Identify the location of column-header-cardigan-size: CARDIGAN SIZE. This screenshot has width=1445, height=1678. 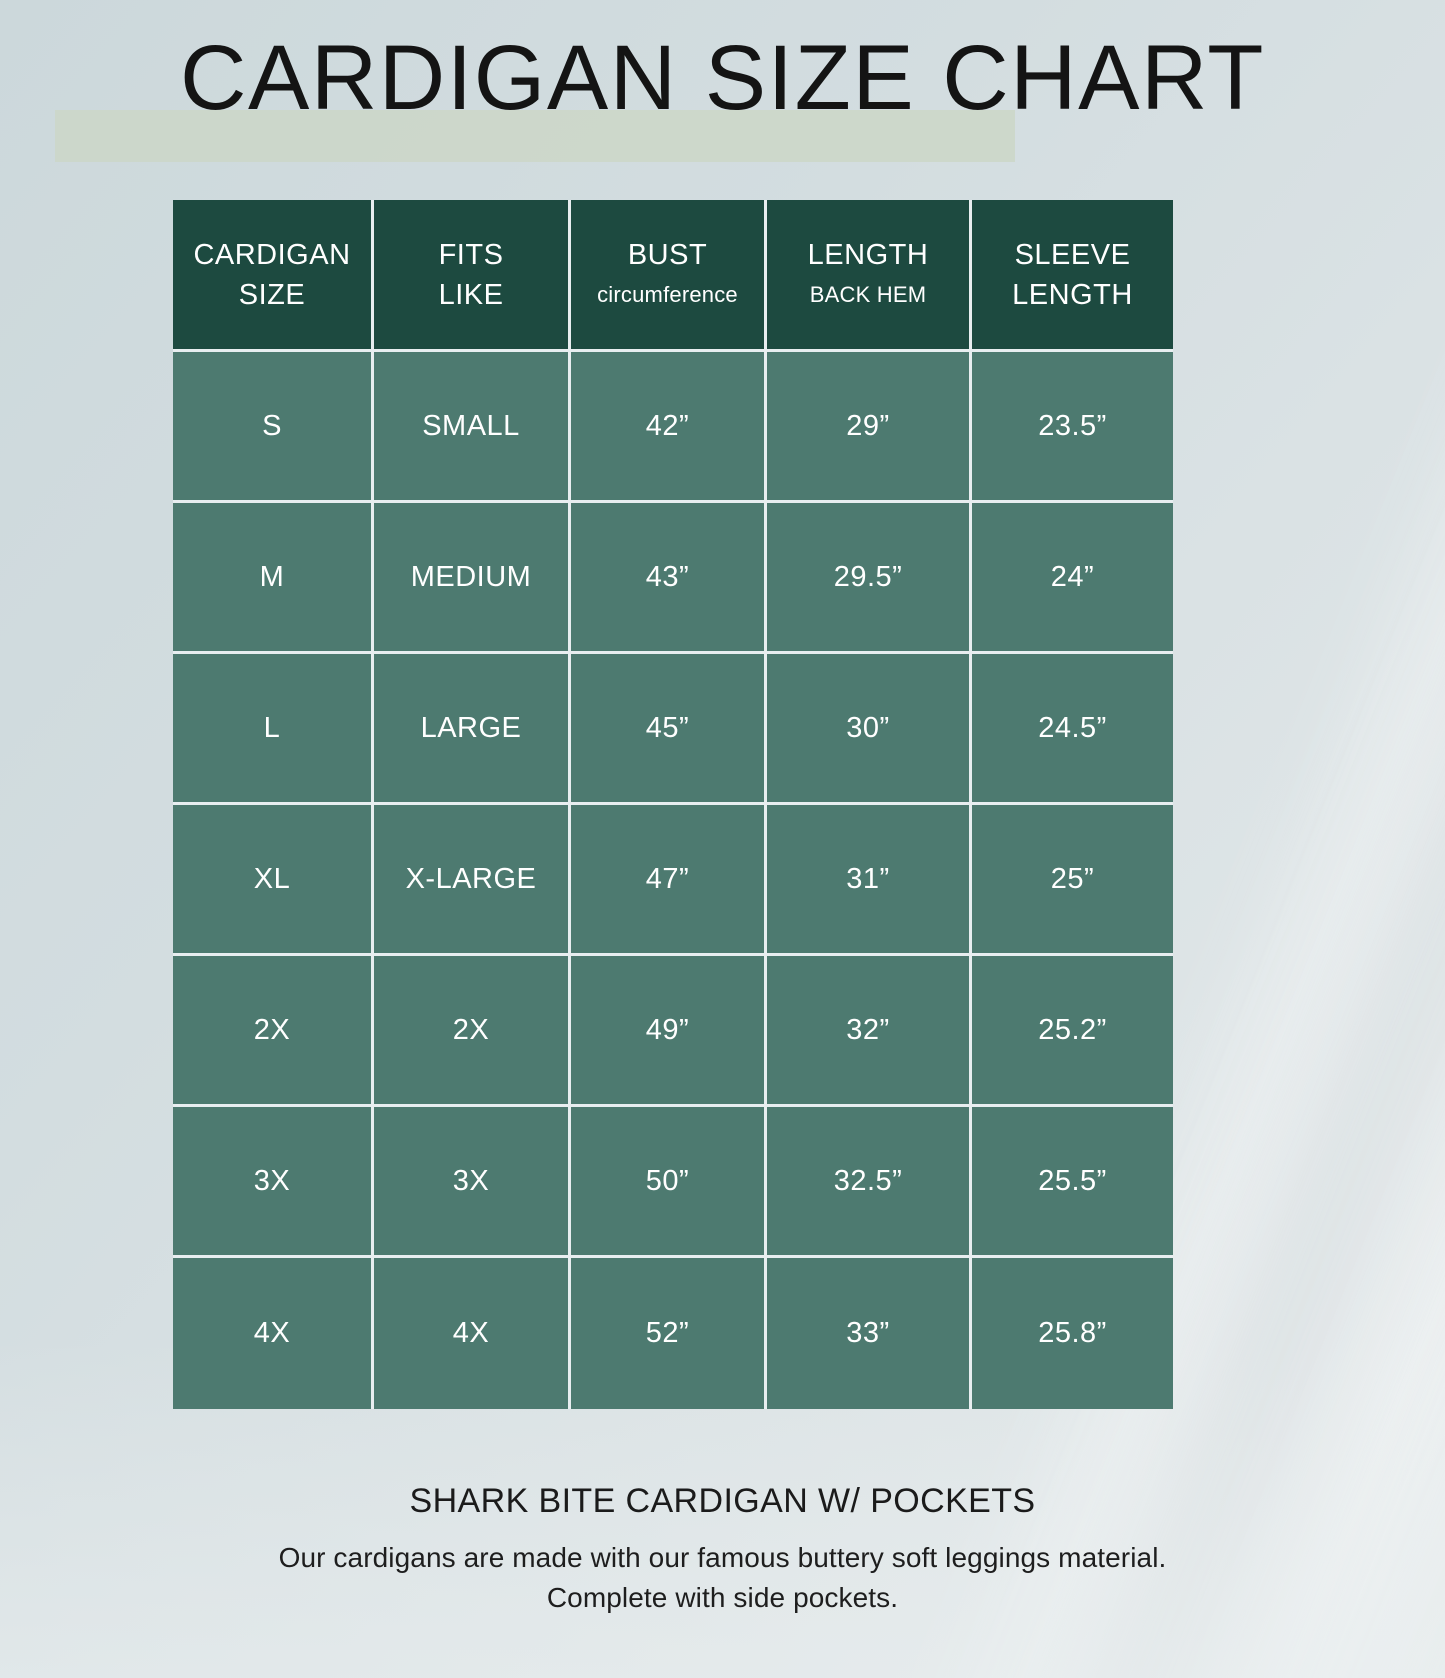
(273, 276).